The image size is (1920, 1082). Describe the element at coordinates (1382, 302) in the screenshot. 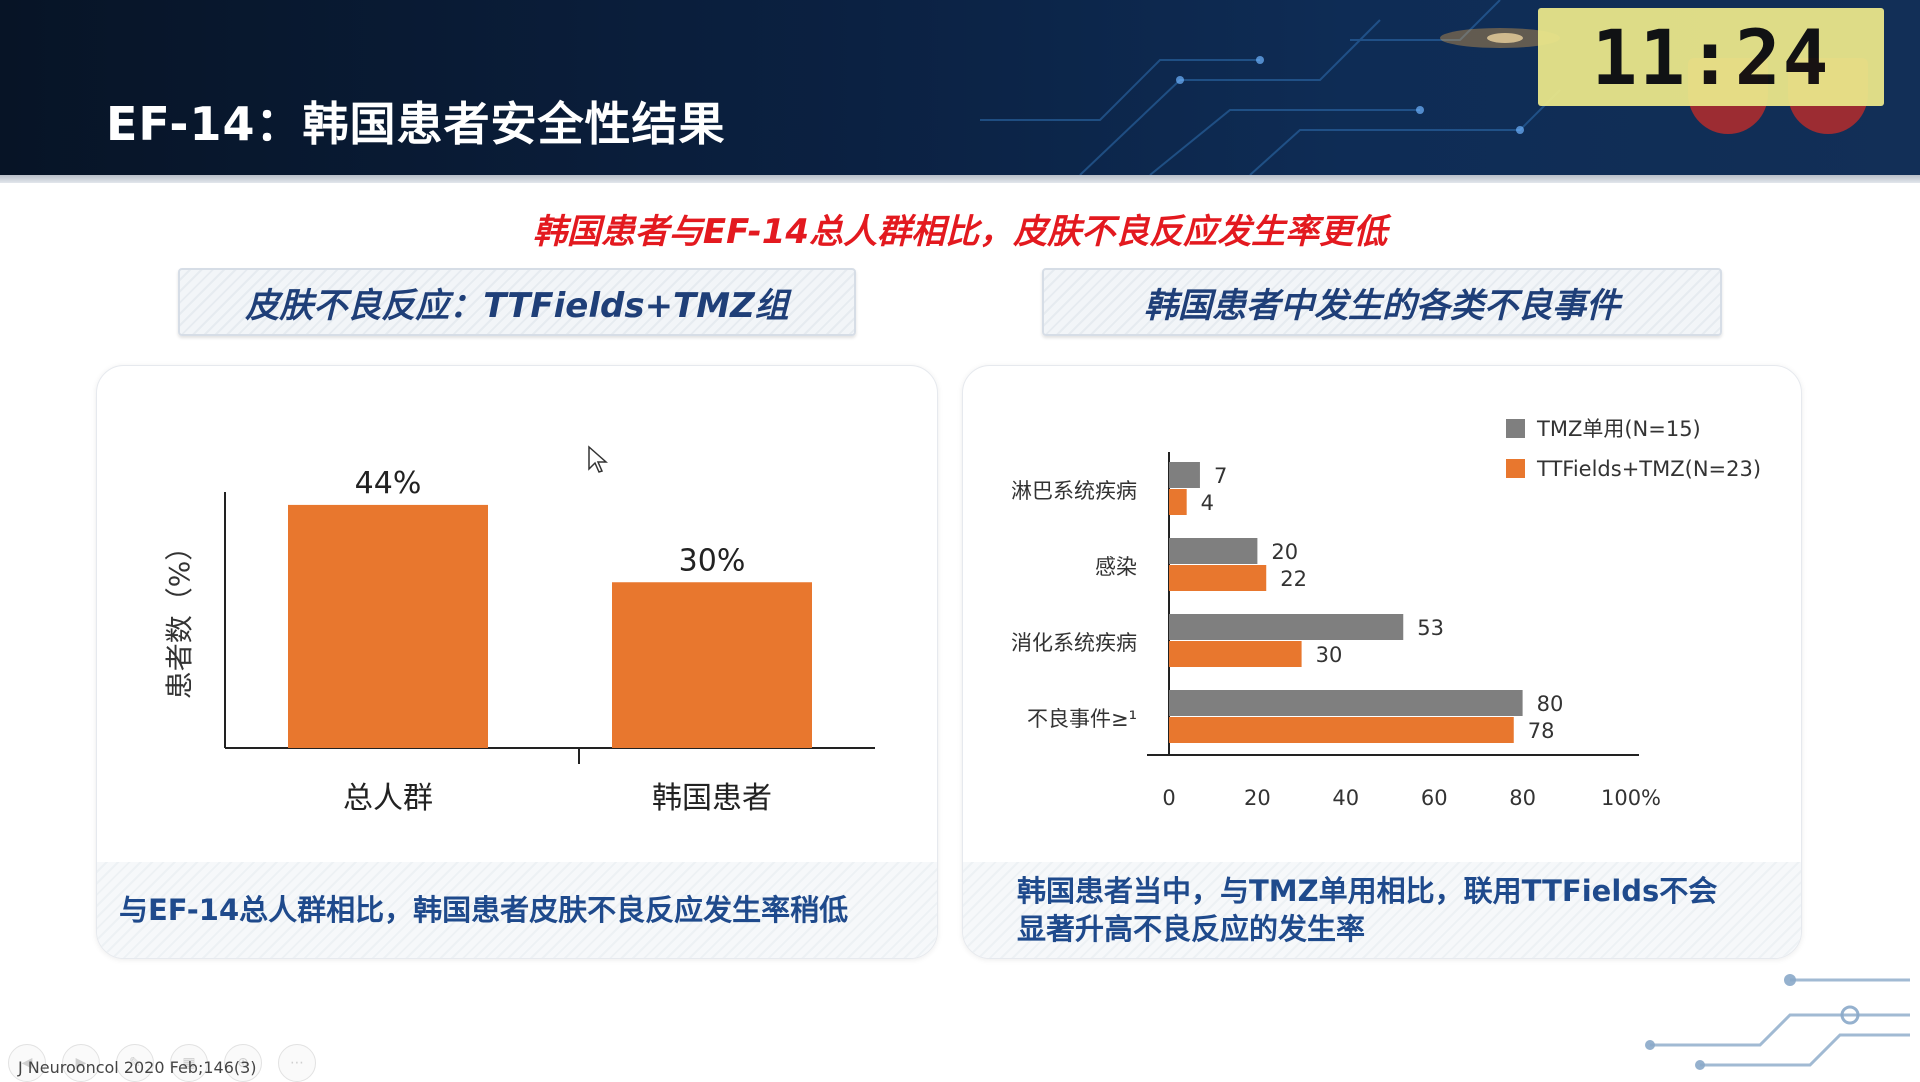

I see `right-section-label: 韩国患者中发生的各类不良事件` at that location.